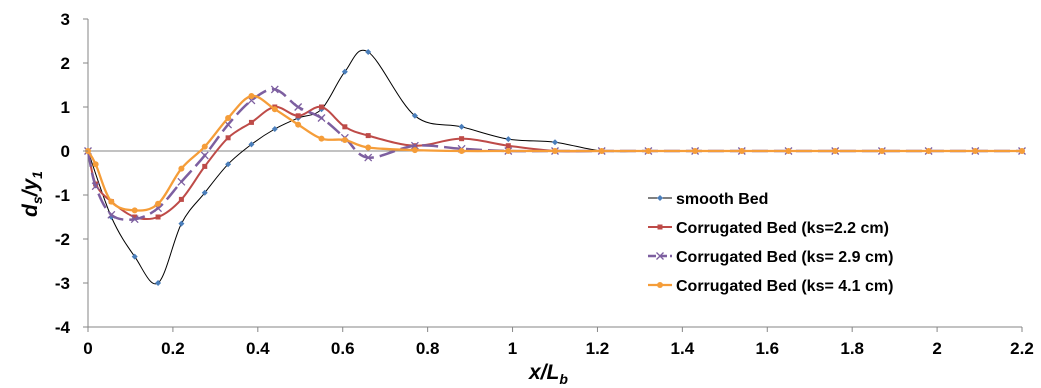 Image resolution: width=1041 pixels, height=388 pixels. What do you see at coordinates (722, 199) in the screenshot?
I see `legend-label: smooth Bed` at bounding box center [722, 199].